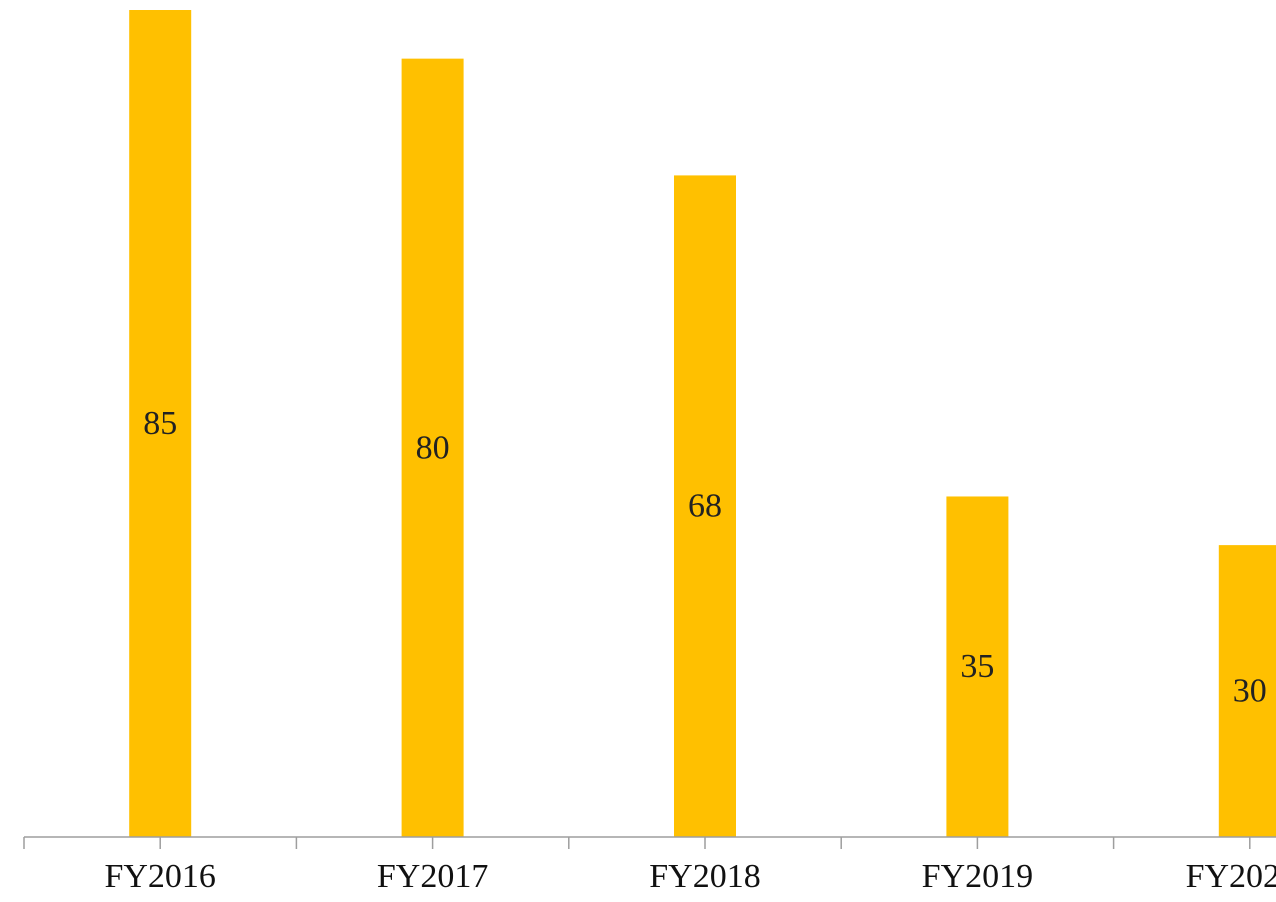  What do you see at coordinates (159, 876) in the screenshot?
I see `x-tick-label: FY2016` at bounding box center [159, 876].